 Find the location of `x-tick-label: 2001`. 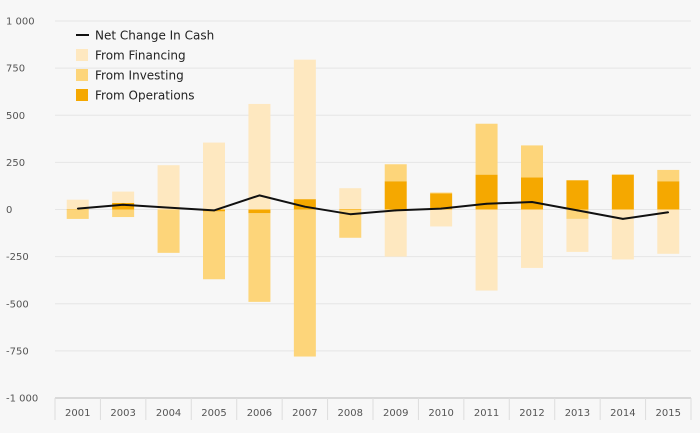

x-tick-label: 2001 is located at coordinates (77, 413).